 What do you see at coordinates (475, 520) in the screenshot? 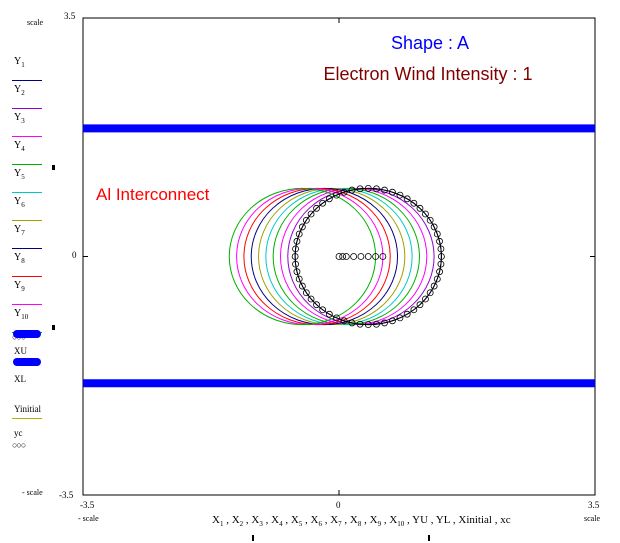
I see `x-label-part: Xinitial` at bounding box center [475, 520].